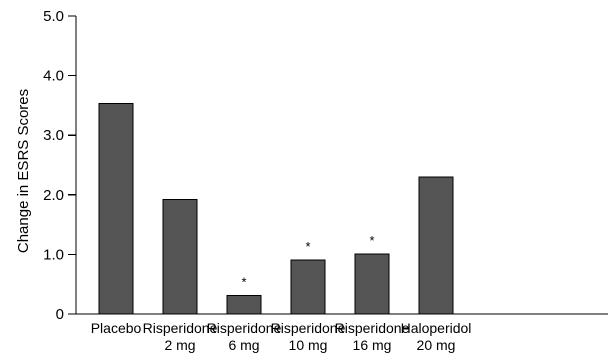 Image resolution: width=616 pixels, height=362 pixels. What do you see at coordinates (308, 345) in the screenshot?
I see `x-tick-label-line: 10 mg` at bounding box center [308, 345].